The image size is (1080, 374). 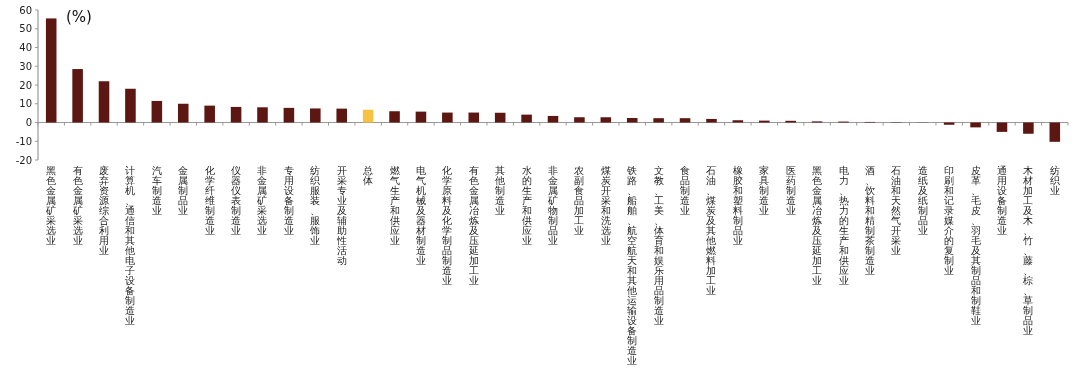 What do you see at coordinates (104, 210) in the screenshot?
I see `category-label: 废弃资源综合利用业` at bounding box center [104, 210].